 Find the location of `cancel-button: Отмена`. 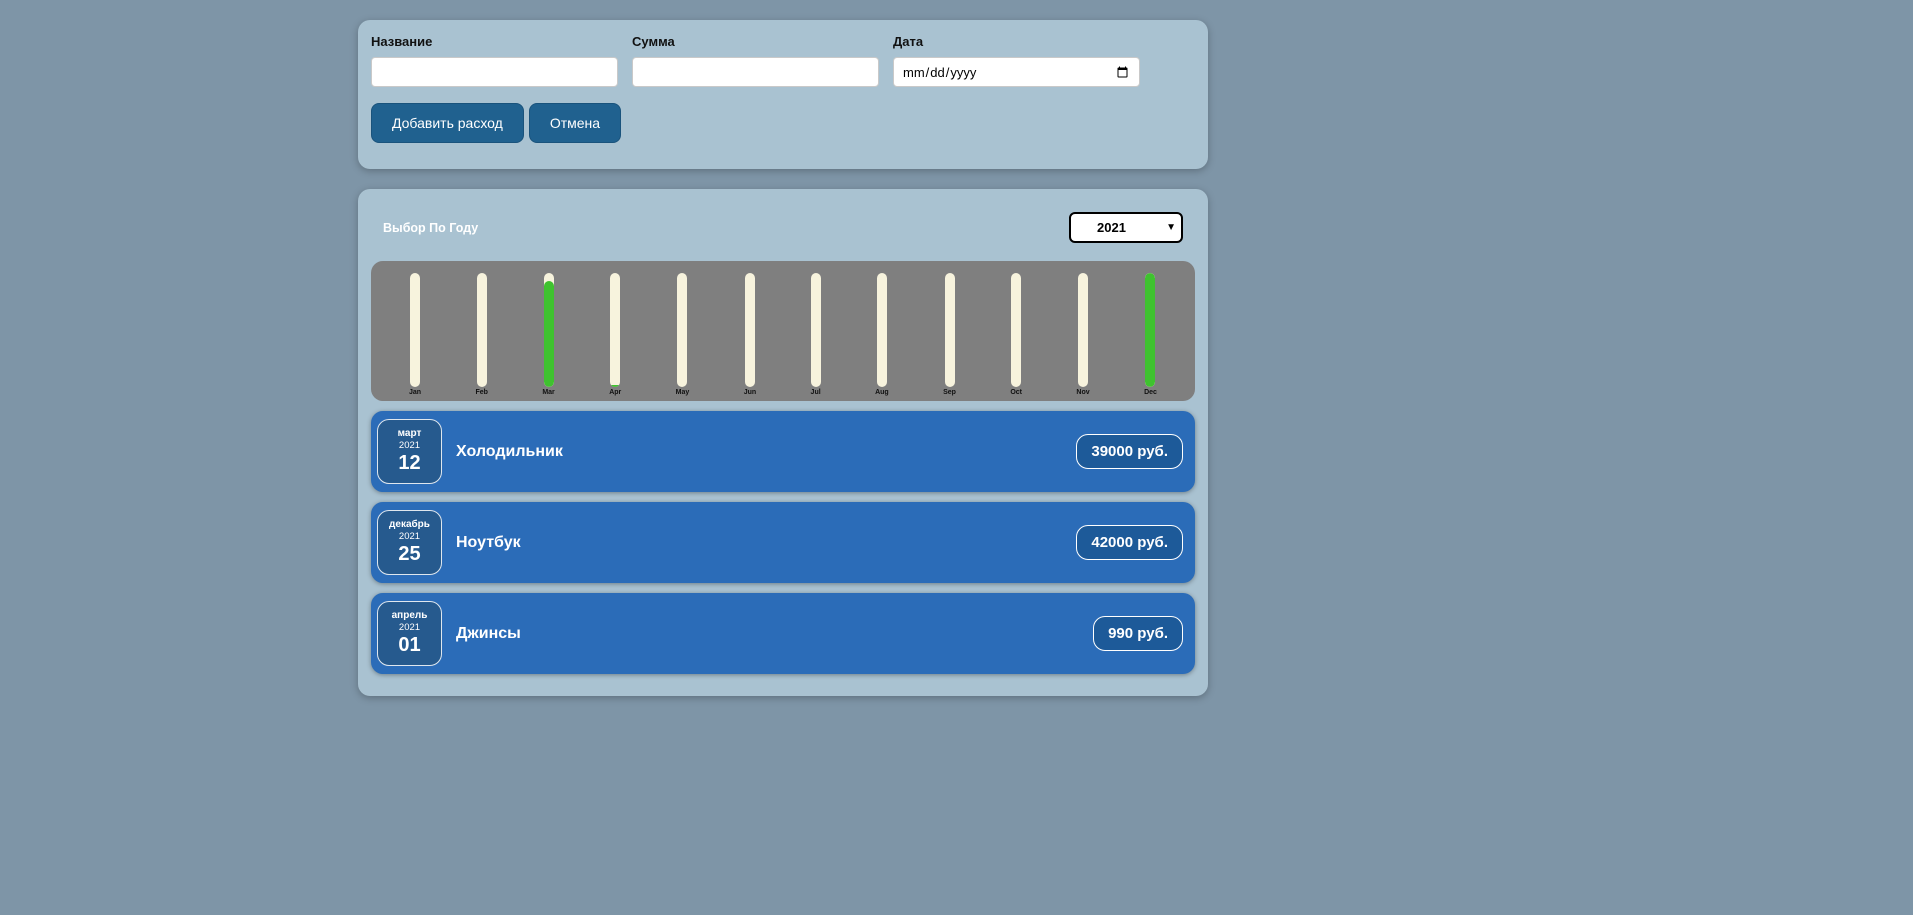

cancel-button: Отмена is located at coordinates (575, 123).